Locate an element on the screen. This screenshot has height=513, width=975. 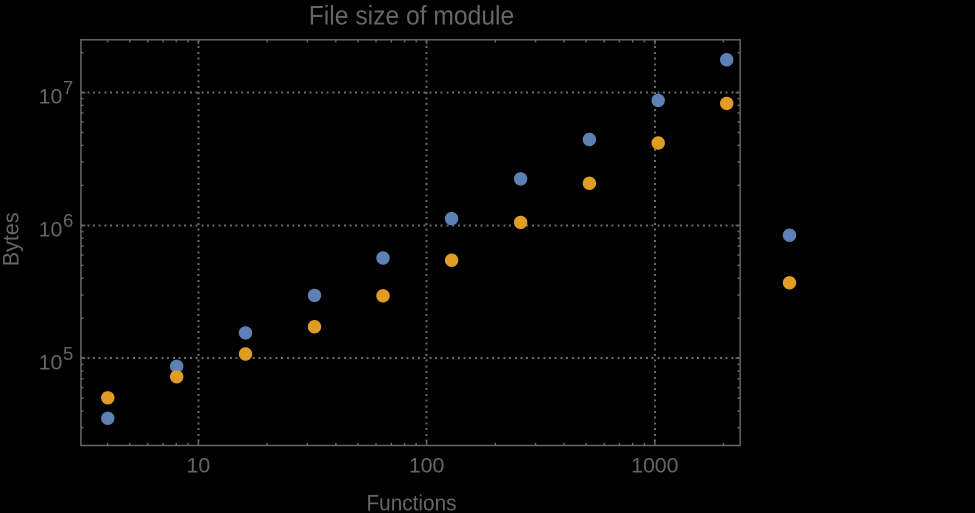
svg-text: File size of module is located at coordinates (412, 15).